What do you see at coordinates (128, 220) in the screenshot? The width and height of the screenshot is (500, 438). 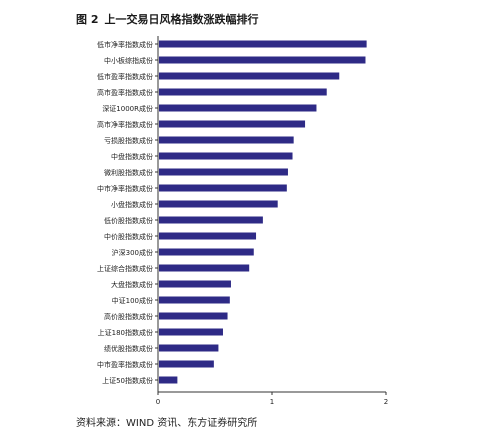 I see `category-label: 低价股指数成份` at bounding box center [128, 220].